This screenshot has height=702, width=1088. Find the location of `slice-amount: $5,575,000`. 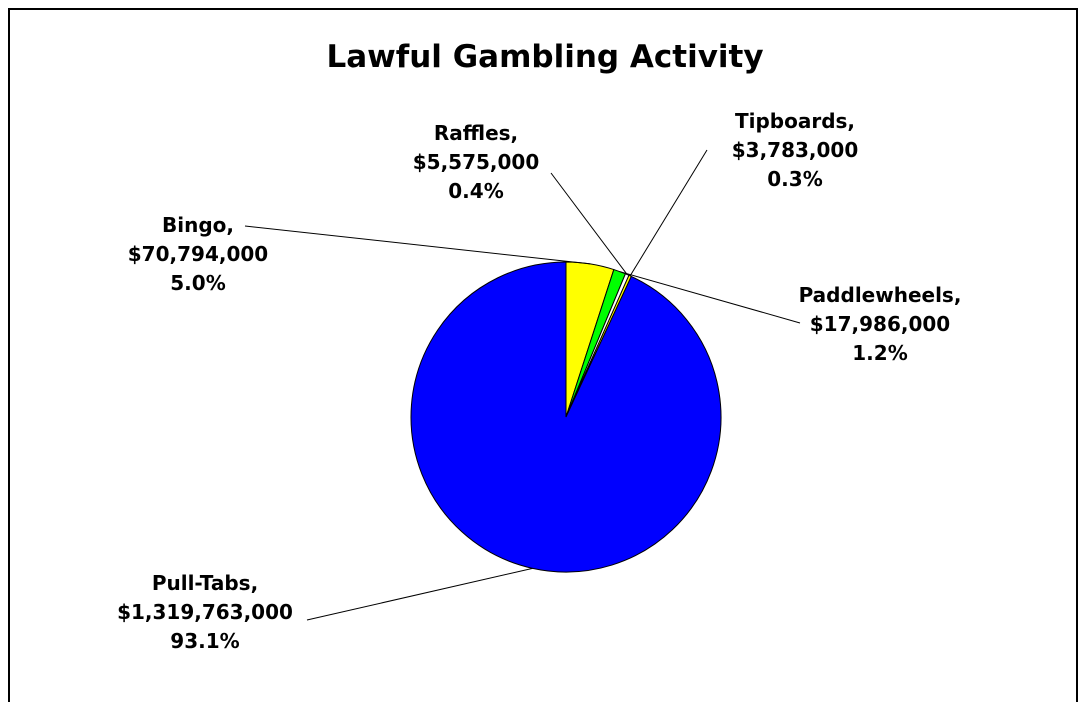

slice-amount: $5,575,000 is located at coordinates (476, 162).